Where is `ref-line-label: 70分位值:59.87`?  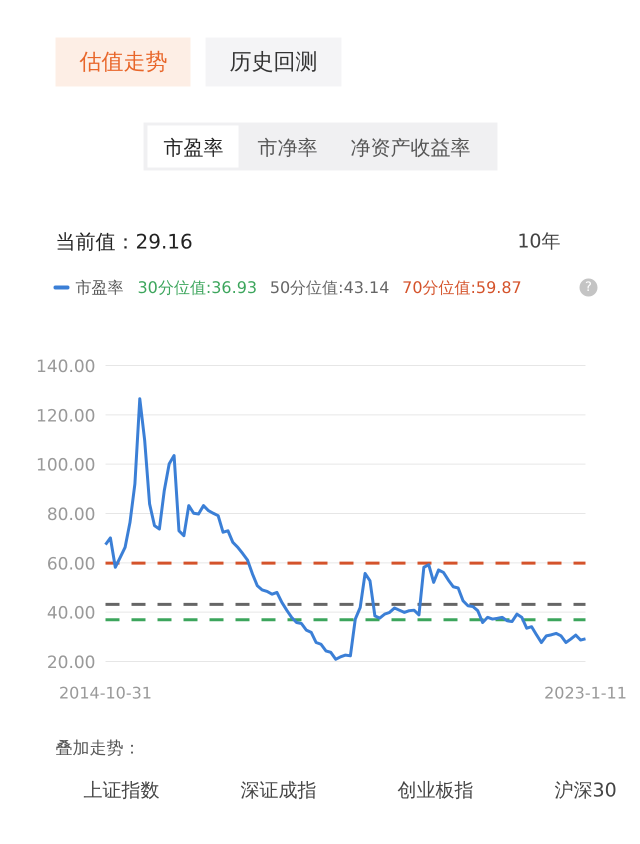 ref-line-label: 70分位值:59.87 is located at coordinates (462, 287).